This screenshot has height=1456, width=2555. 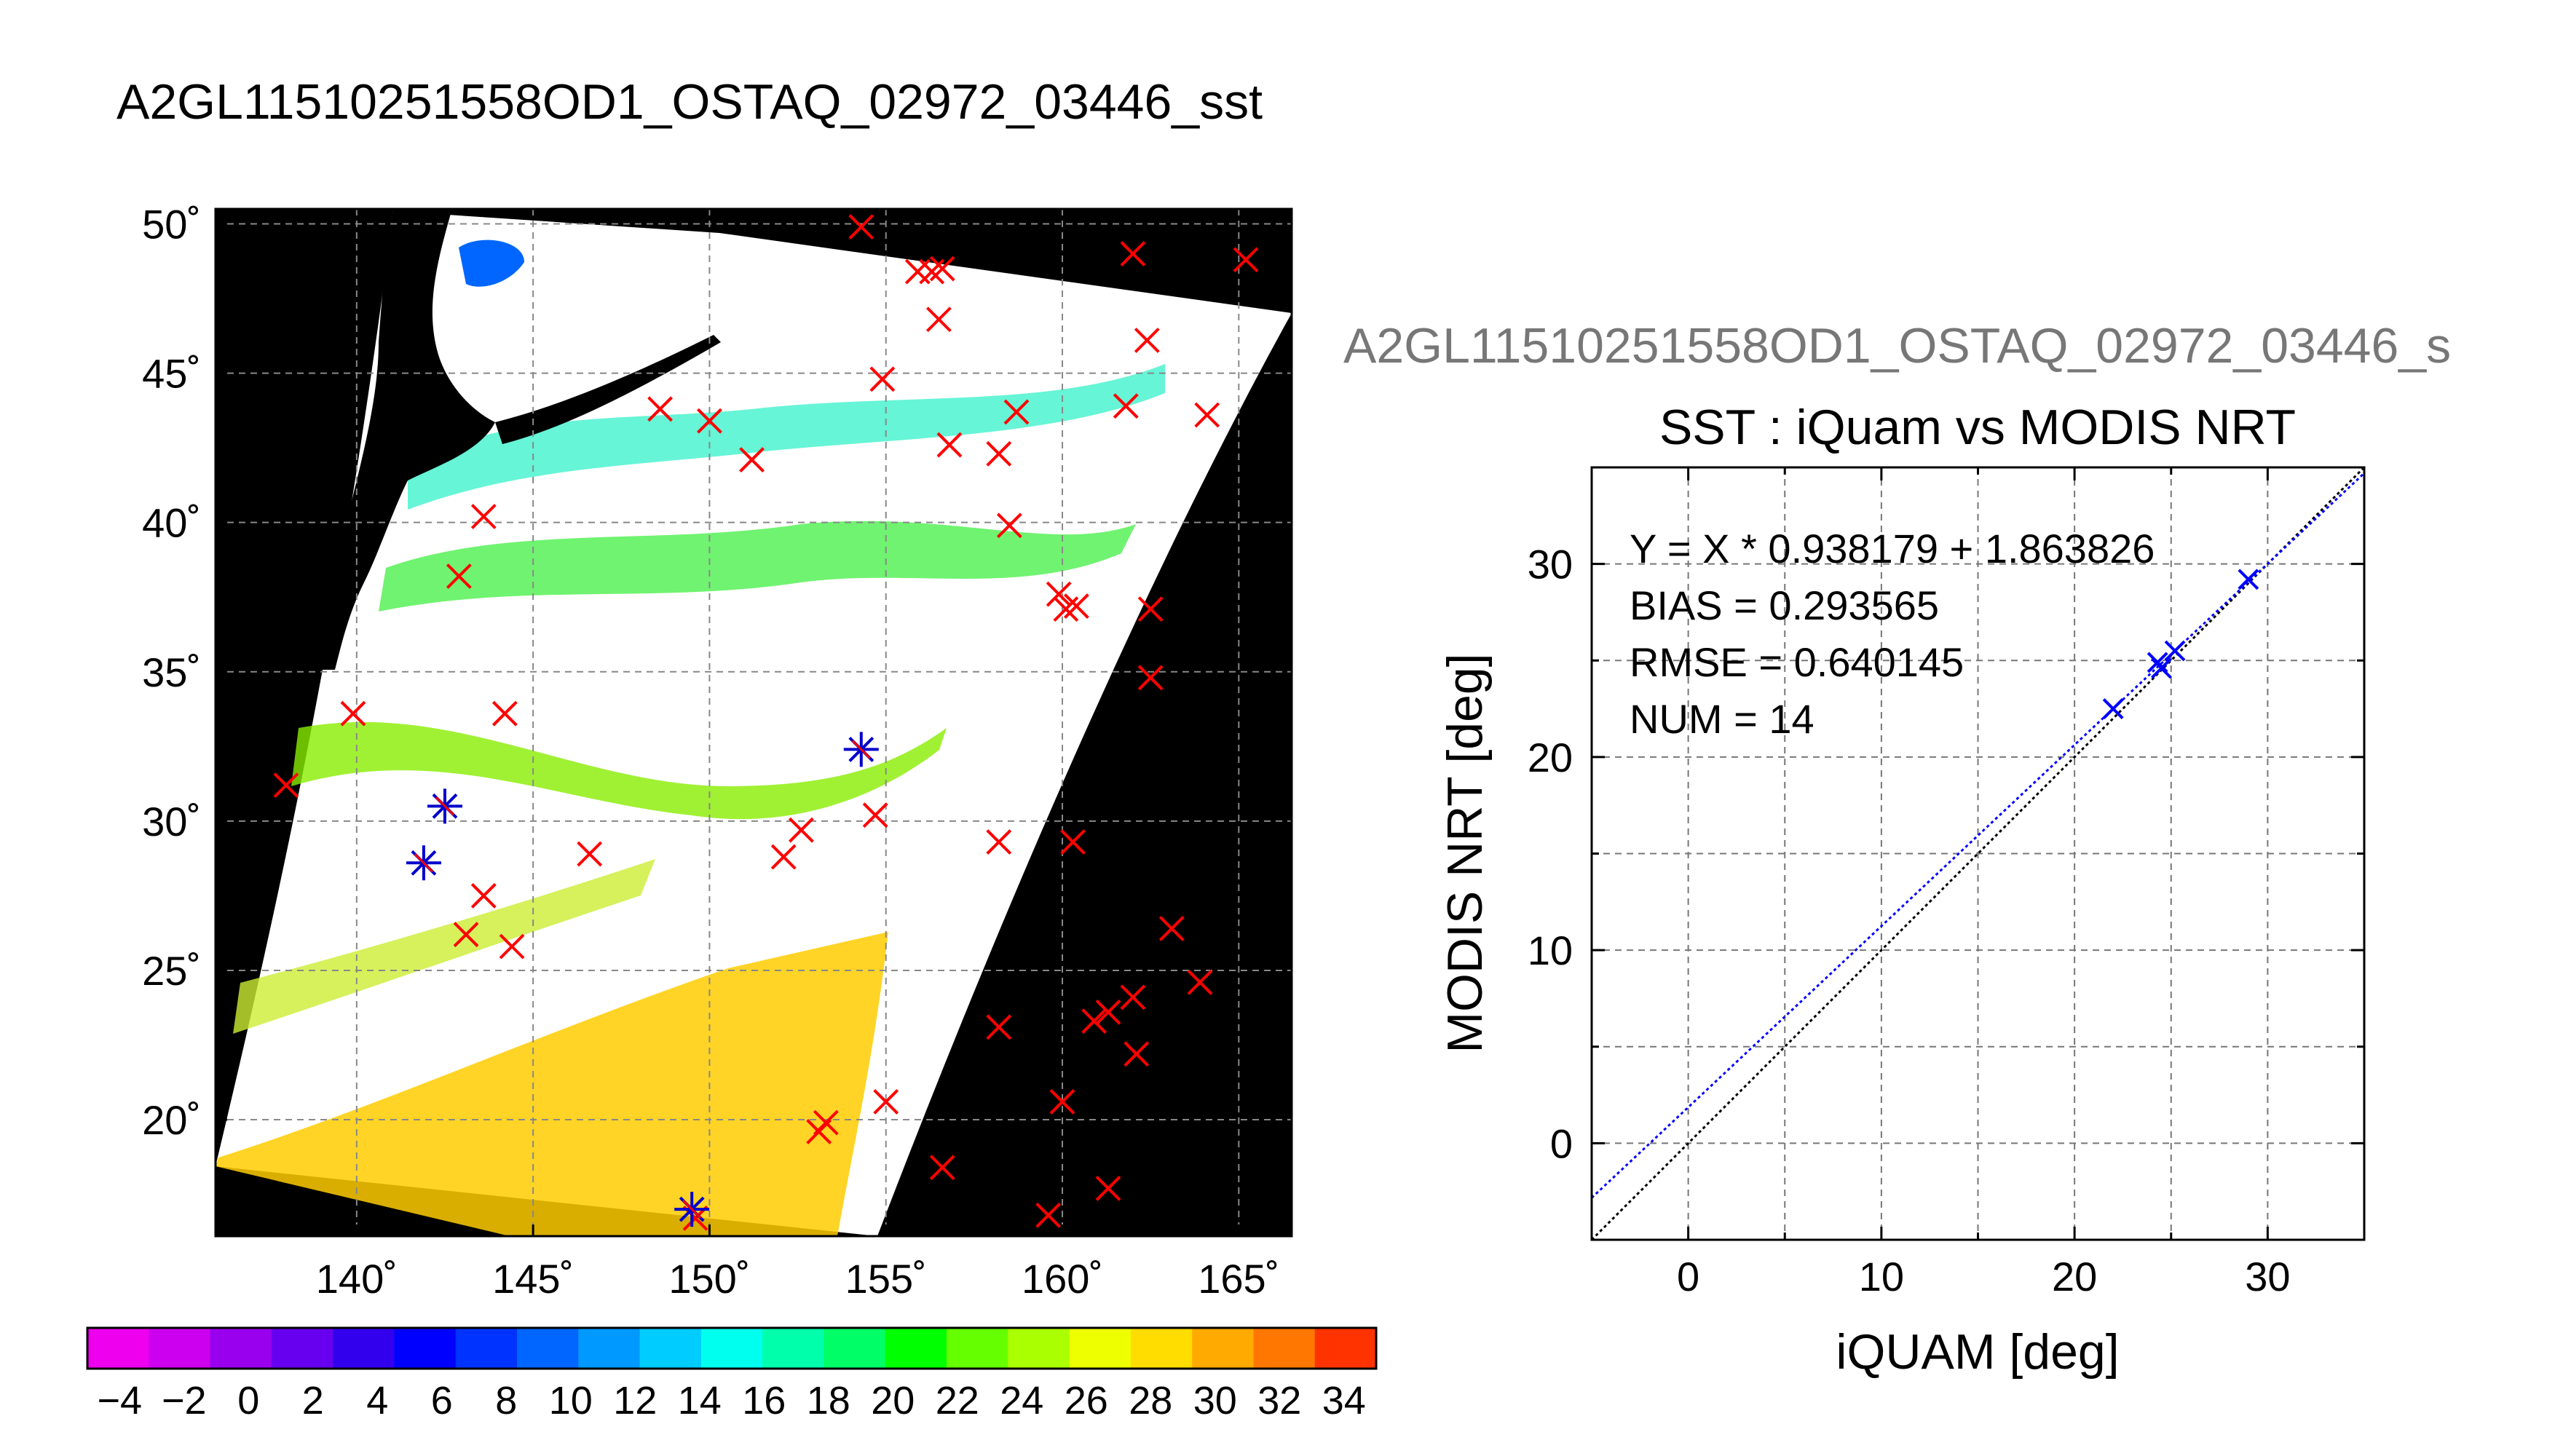 I want to click on scatter-annotation-rmse: RMSE = 0.640145, so click(x=1797, y=662).